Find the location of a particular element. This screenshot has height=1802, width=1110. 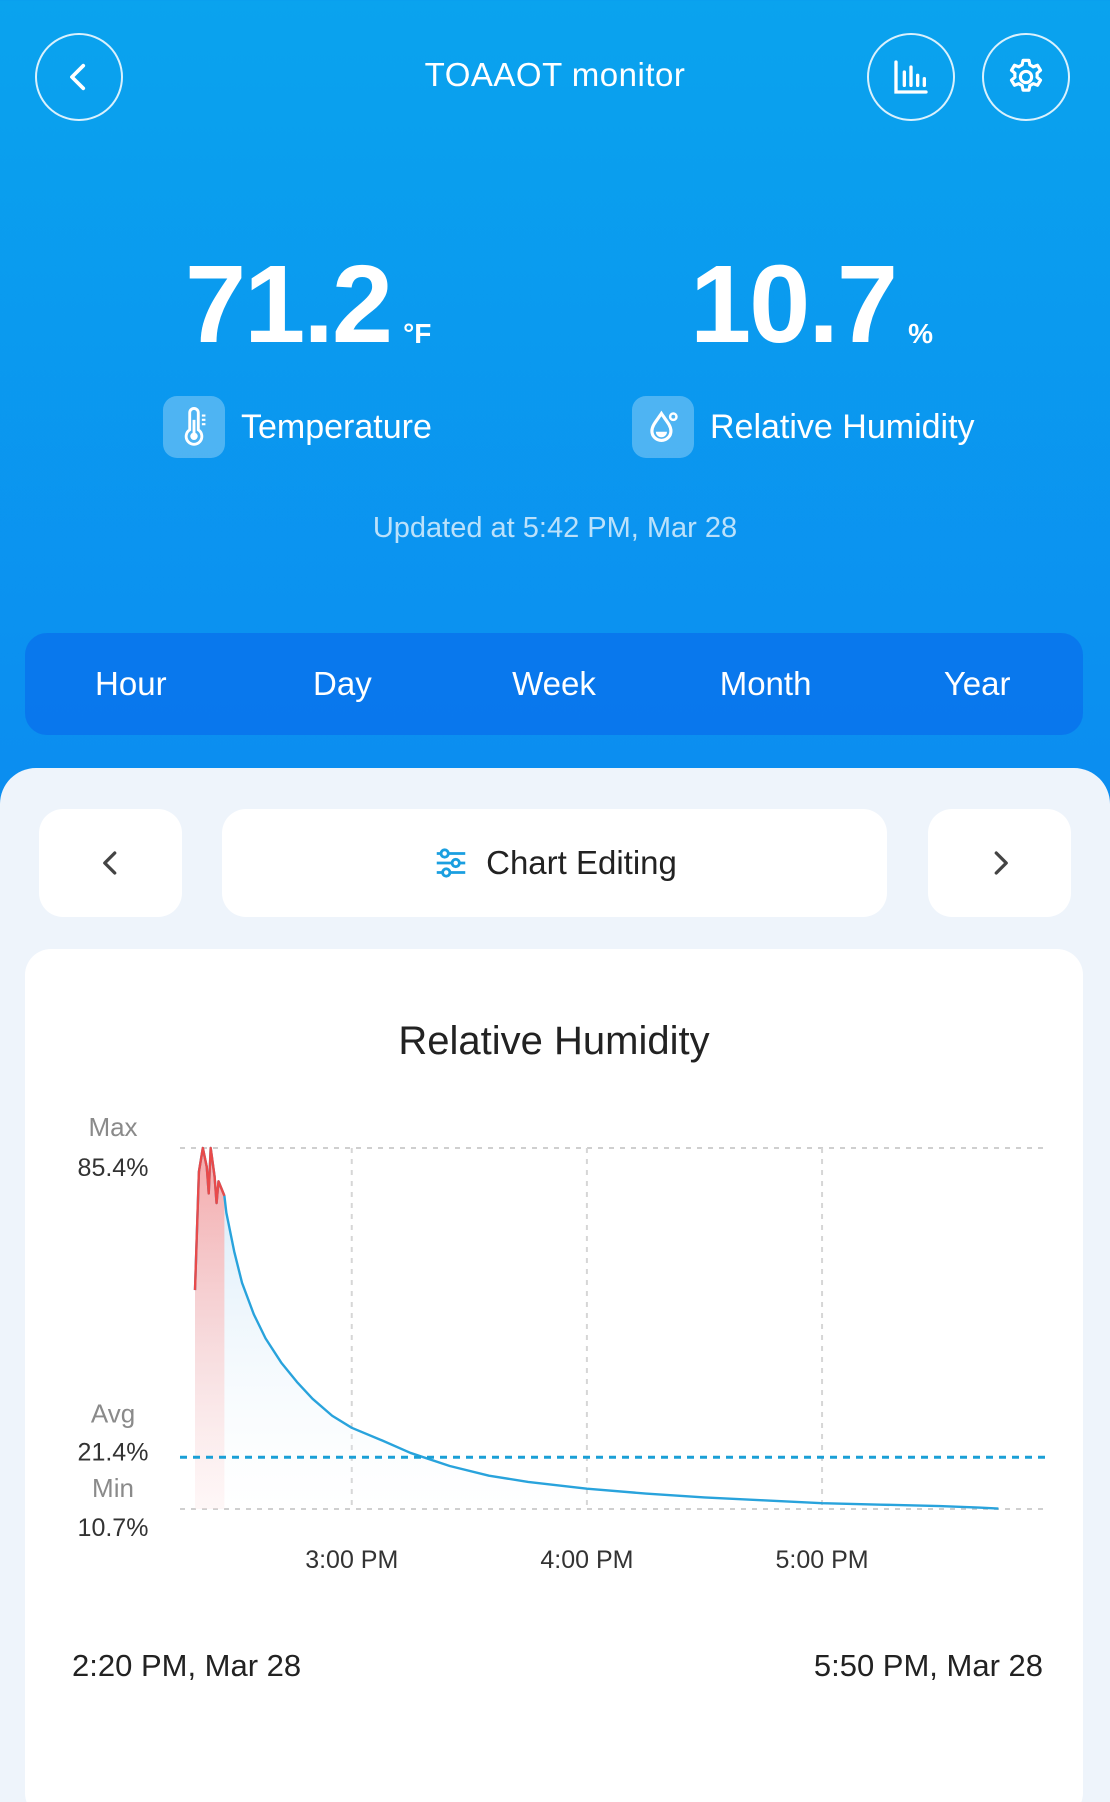

sliders-icon is located at coordinates (451, 863).